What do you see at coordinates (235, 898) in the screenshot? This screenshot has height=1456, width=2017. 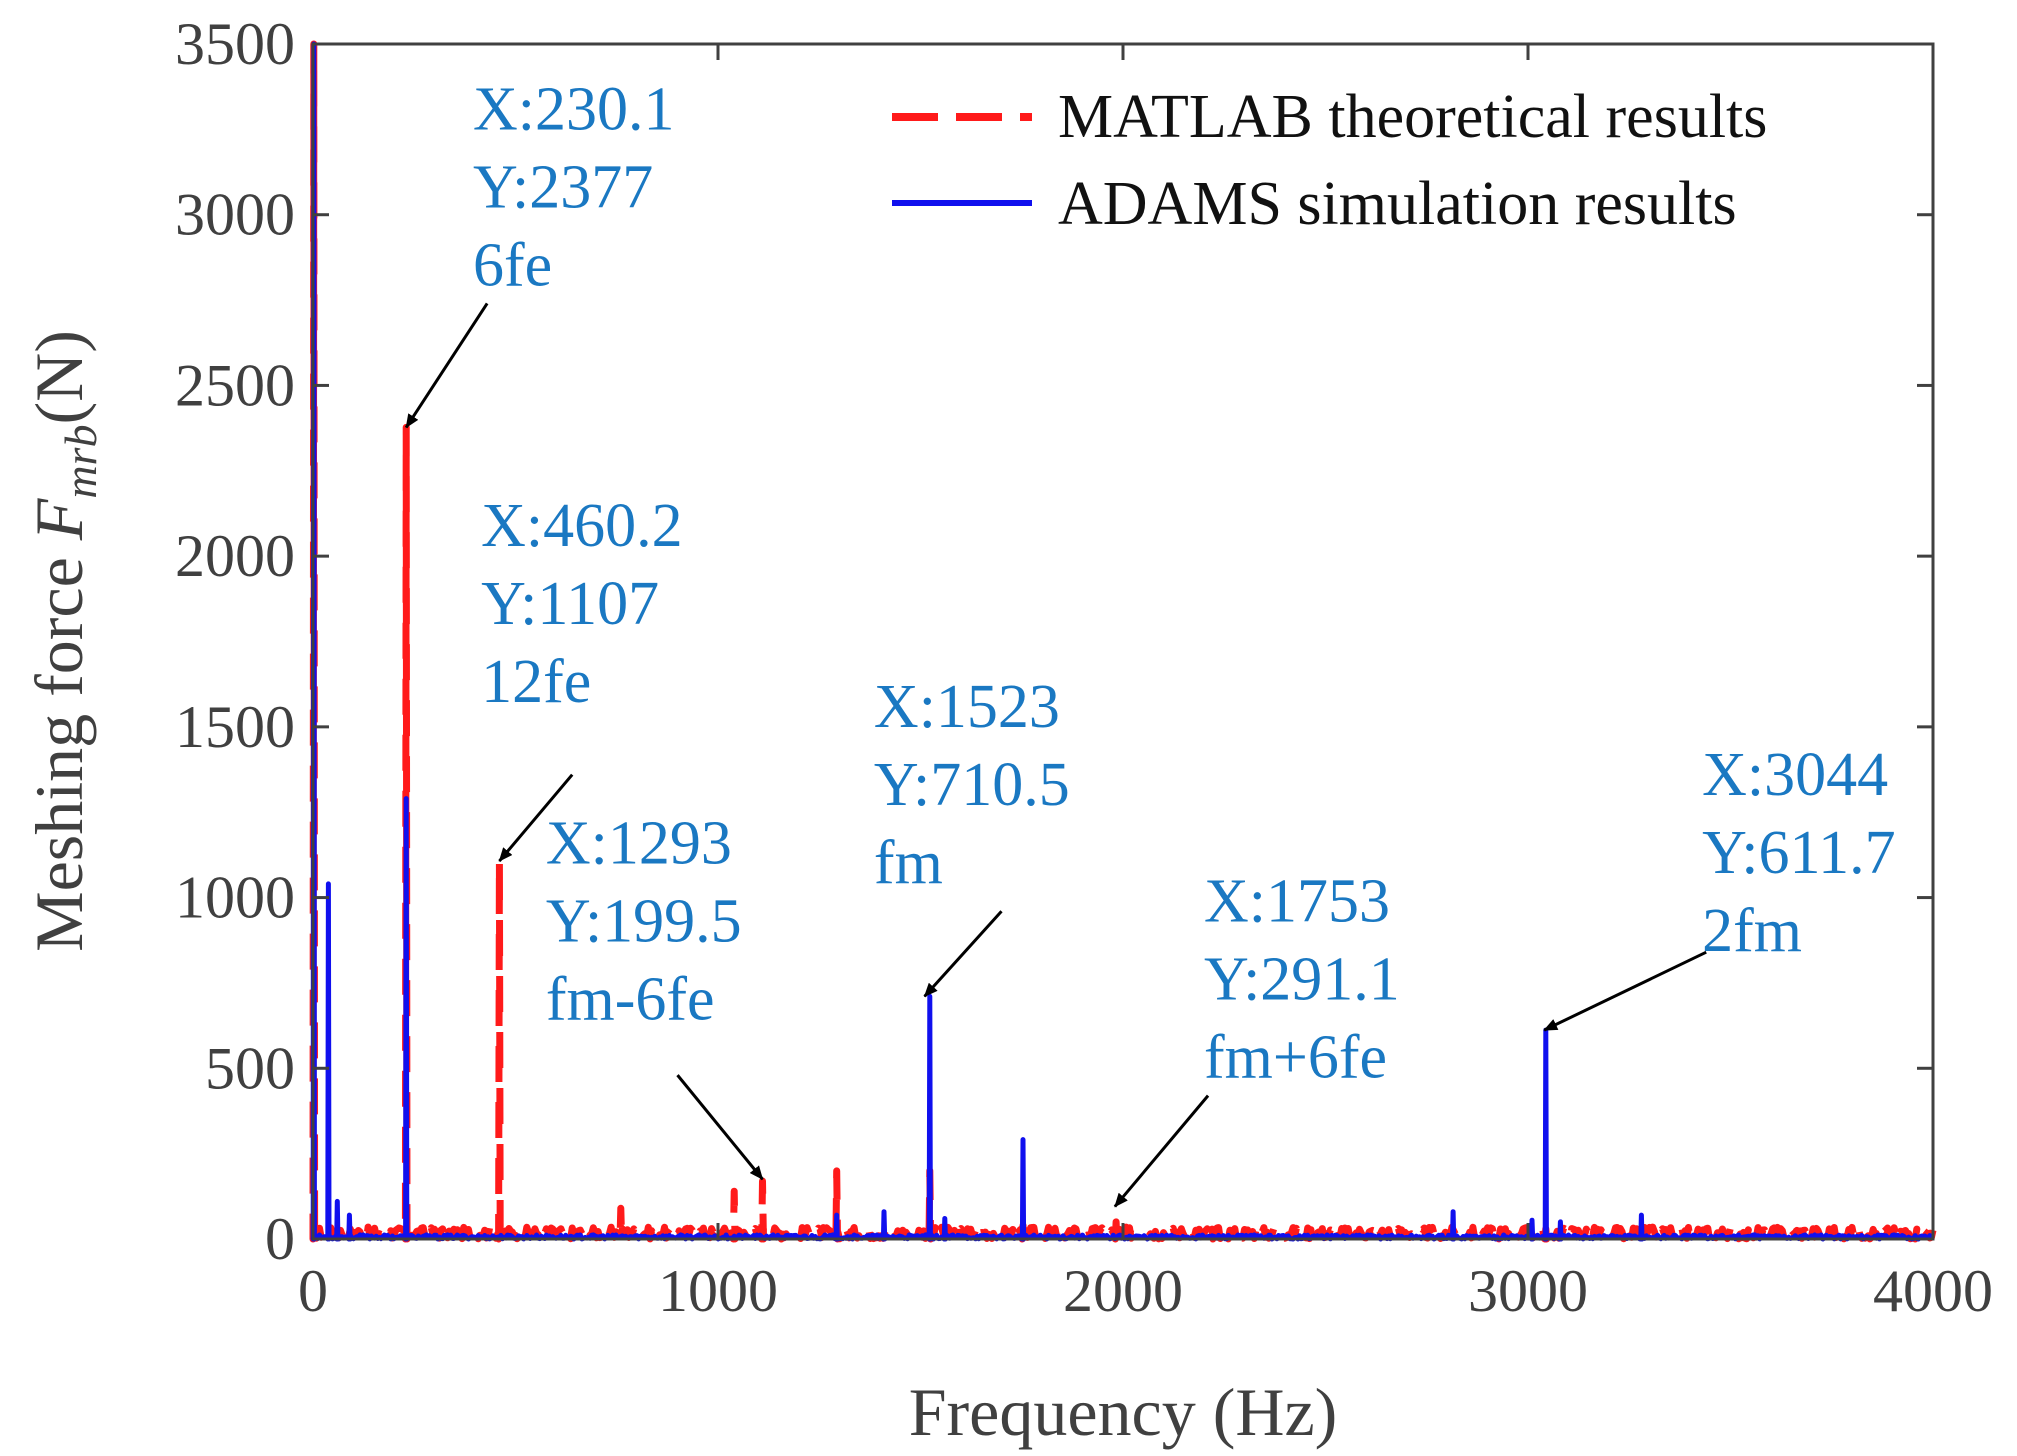 I see `y-tick-label: 1000` at bounding box center [235, 898].